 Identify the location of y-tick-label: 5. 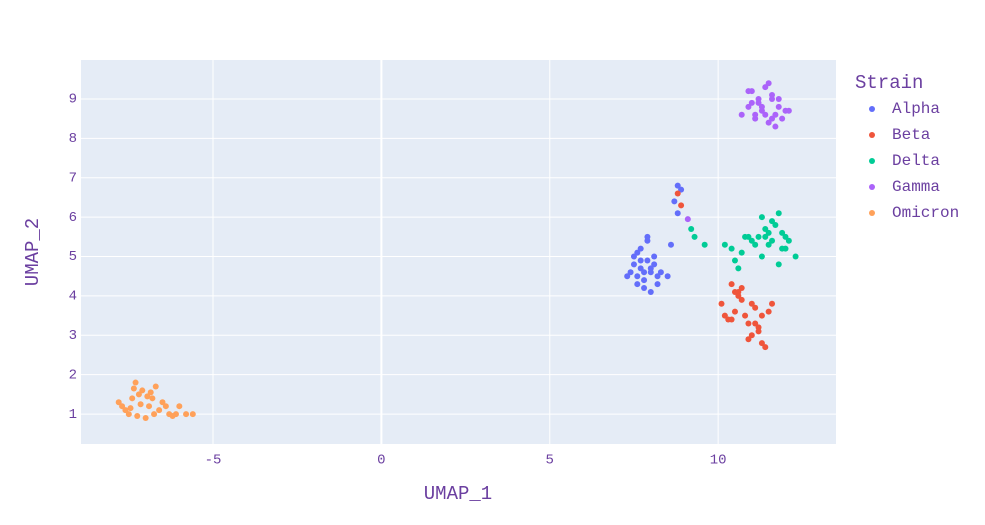
(73, 257).